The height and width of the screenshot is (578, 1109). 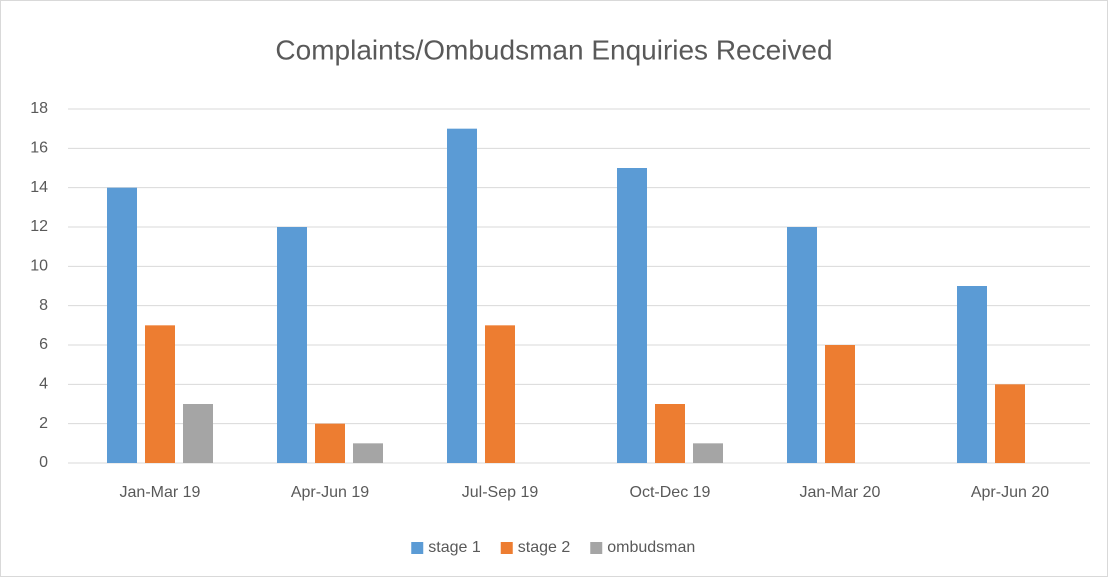 I want to click on x-tick-label: Apr-Jun 20, so click(x=1010, y=492).